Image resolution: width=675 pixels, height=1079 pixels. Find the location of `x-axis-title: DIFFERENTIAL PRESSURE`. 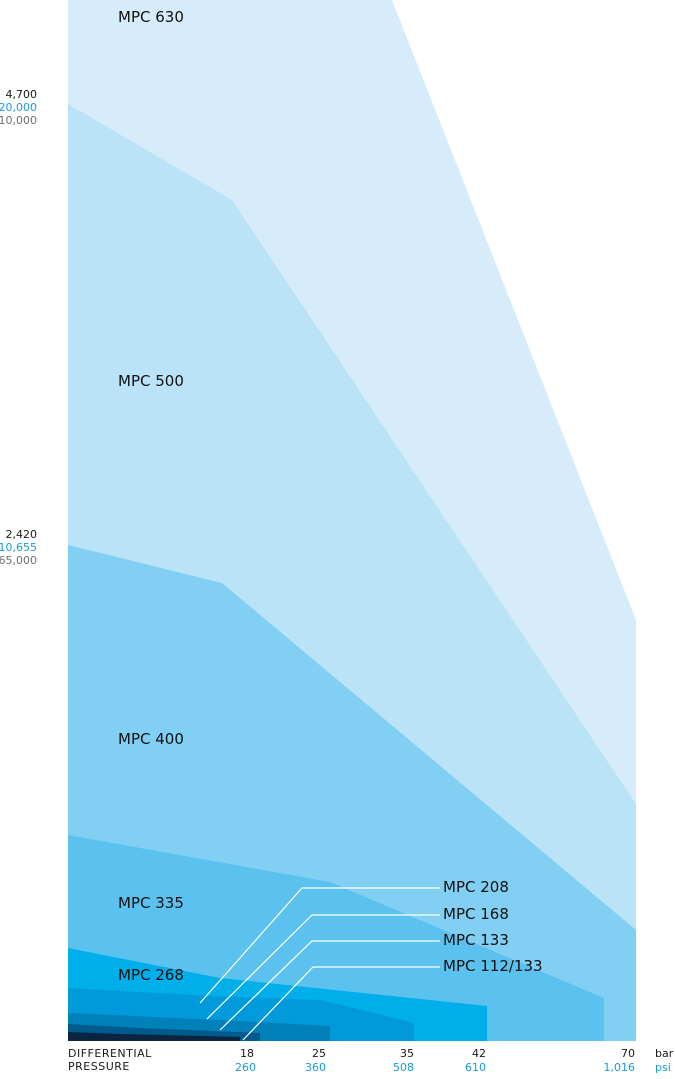

x-axis-title: DIFFERENTIAL PRESSURE is located at coordinates (110, 1060).